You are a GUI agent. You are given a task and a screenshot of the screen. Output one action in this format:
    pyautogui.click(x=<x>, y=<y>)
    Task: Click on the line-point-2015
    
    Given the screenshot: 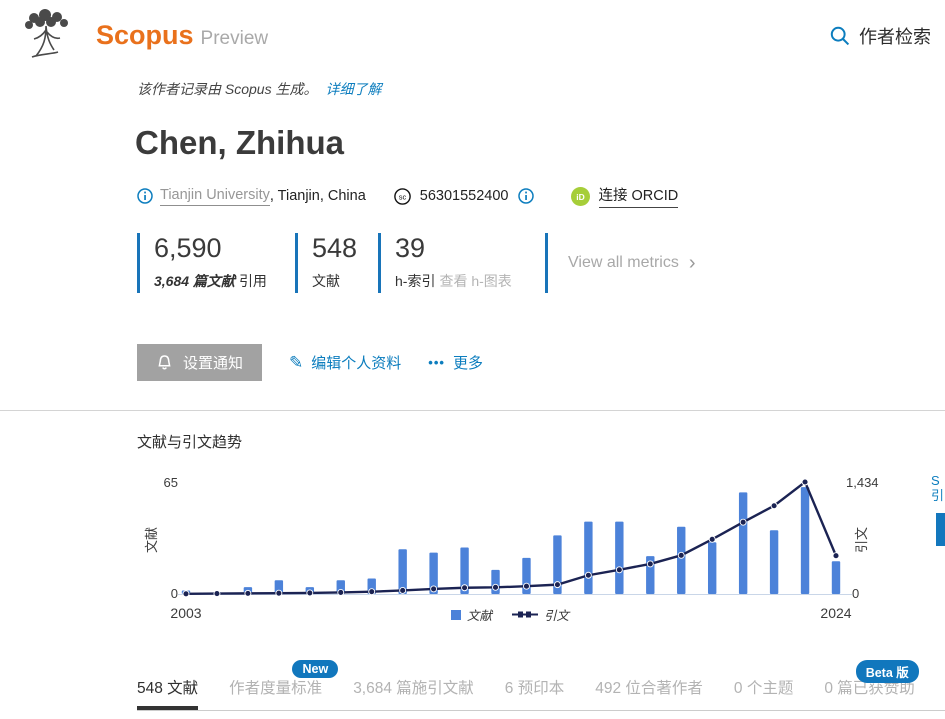 What is the action you would take?
    pyautogui.click(x=557, y=585)
    